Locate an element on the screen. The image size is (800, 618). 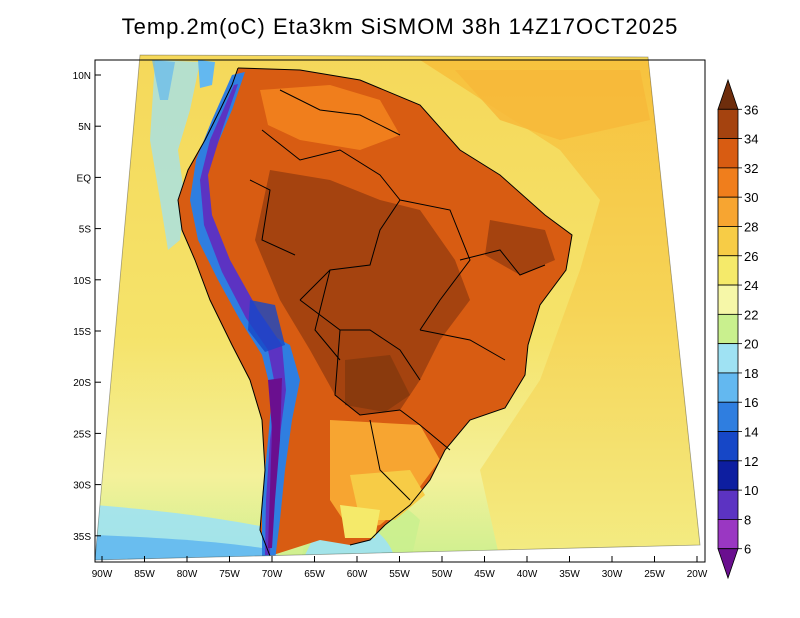
colorbar-label: 36 is located at coordinates (751, 109).